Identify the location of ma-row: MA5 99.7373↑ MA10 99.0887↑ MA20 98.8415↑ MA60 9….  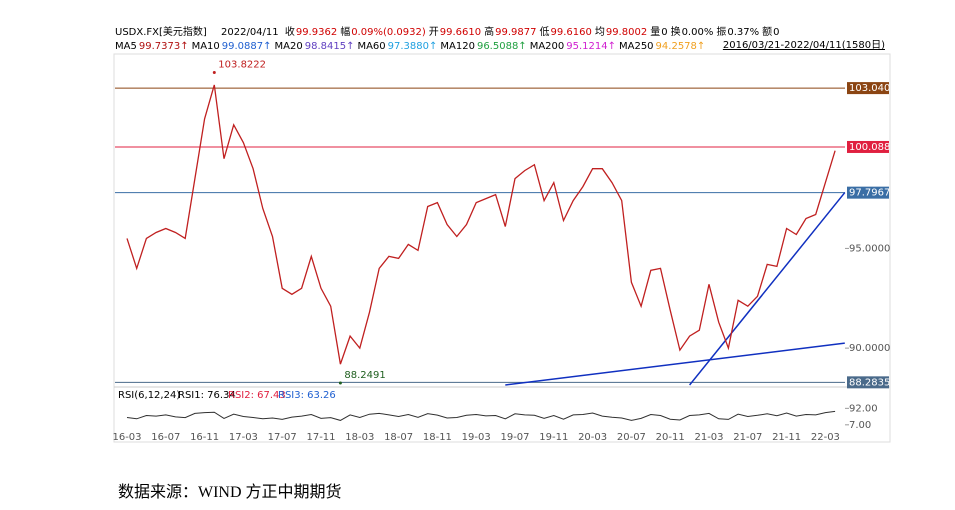
(411, 47).